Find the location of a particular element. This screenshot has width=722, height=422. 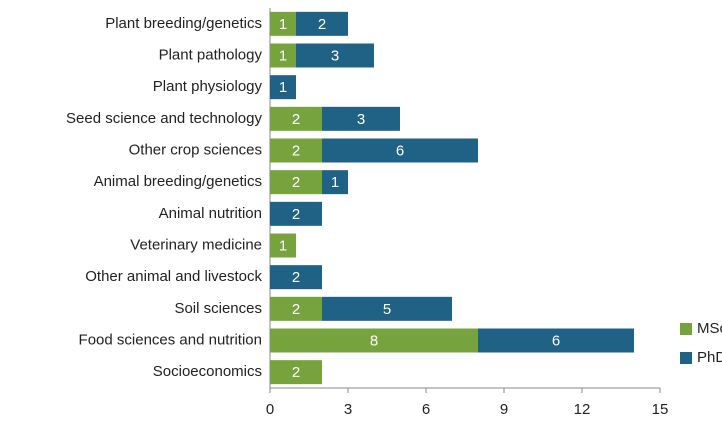

y-tick-label: Animal nutrition is located at coordinates (210, 213).